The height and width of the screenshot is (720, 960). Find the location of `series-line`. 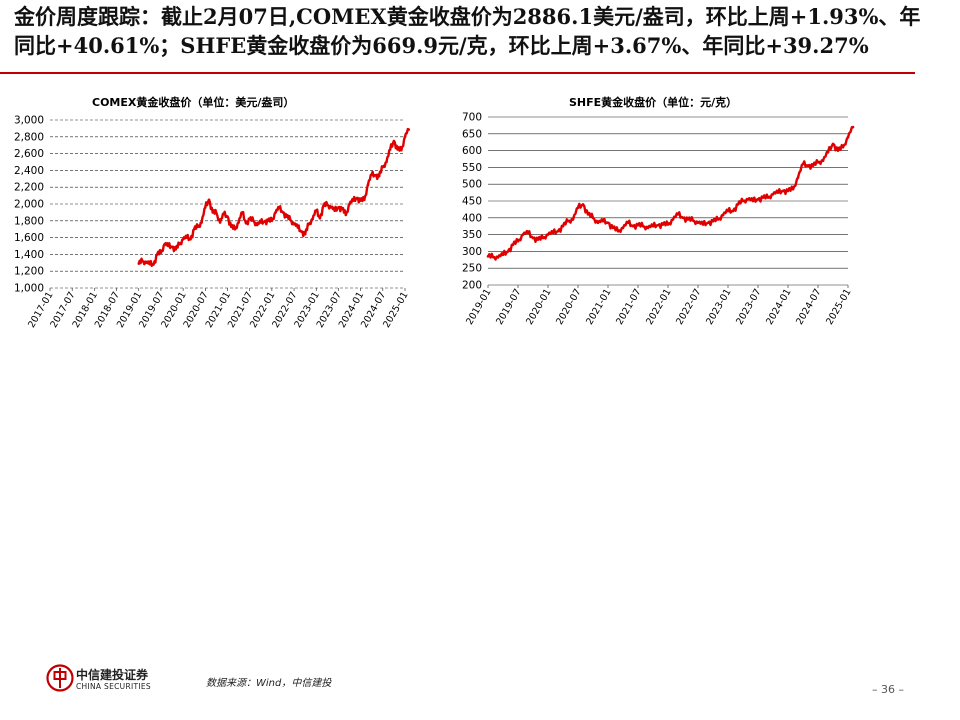

series-line is located at coordinates (273, 197).